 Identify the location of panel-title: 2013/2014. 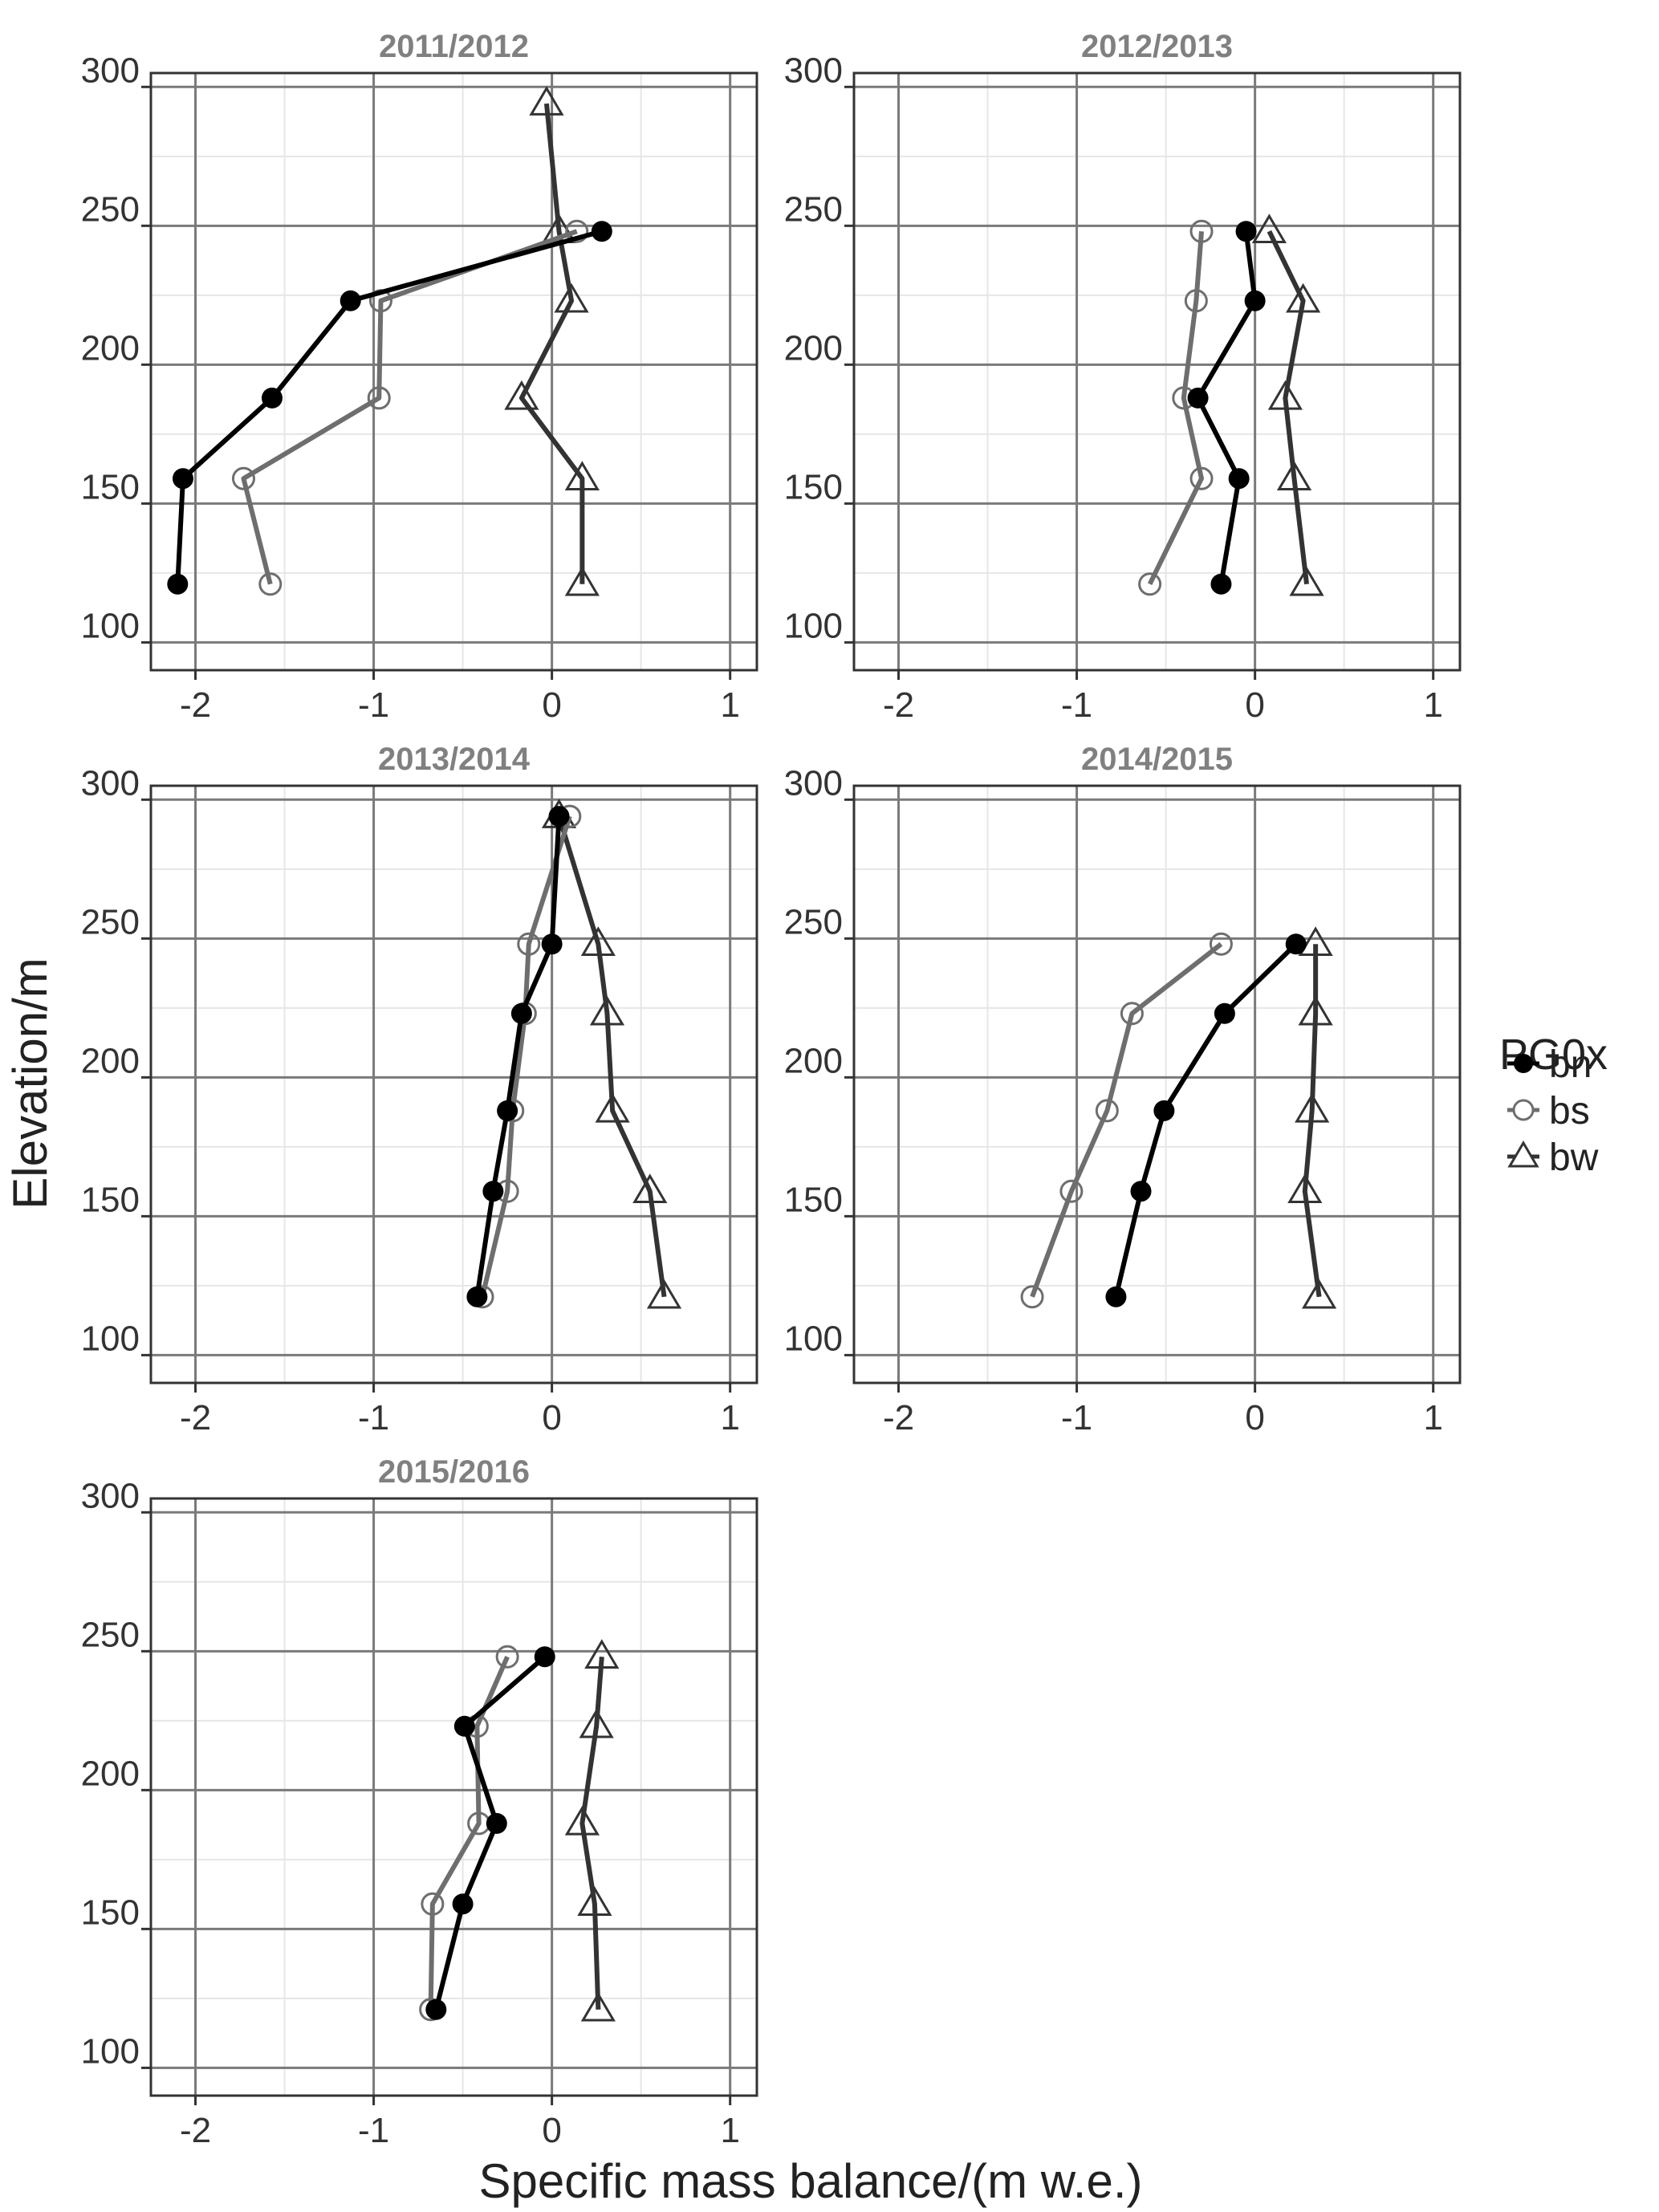
(455, 760).